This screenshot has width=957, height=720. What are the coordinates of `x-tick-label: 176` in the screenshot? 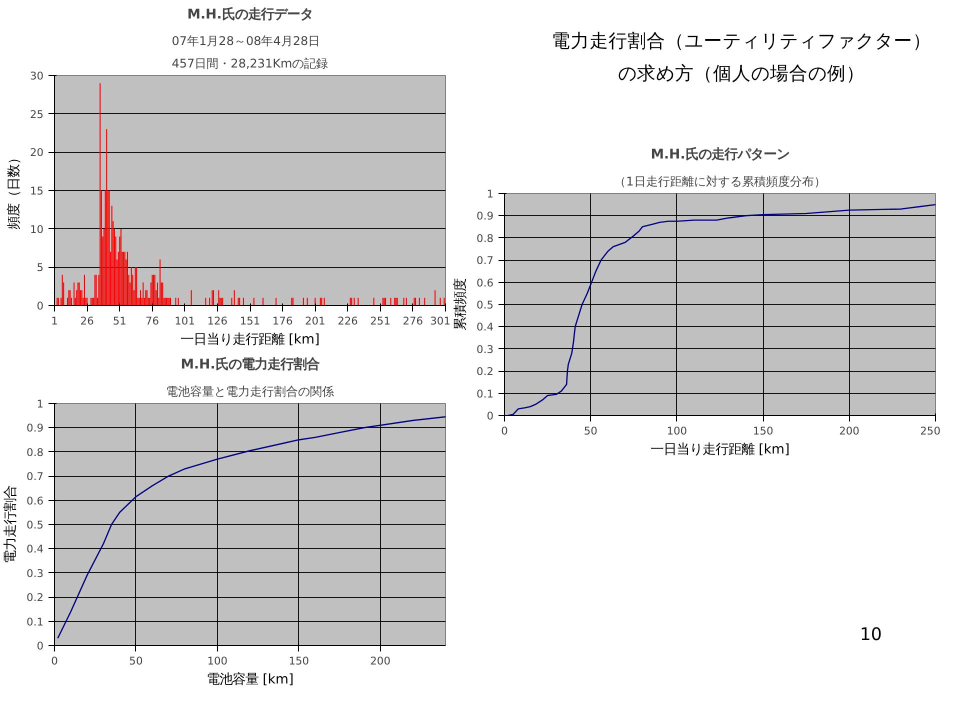 It's located at (282, 321).